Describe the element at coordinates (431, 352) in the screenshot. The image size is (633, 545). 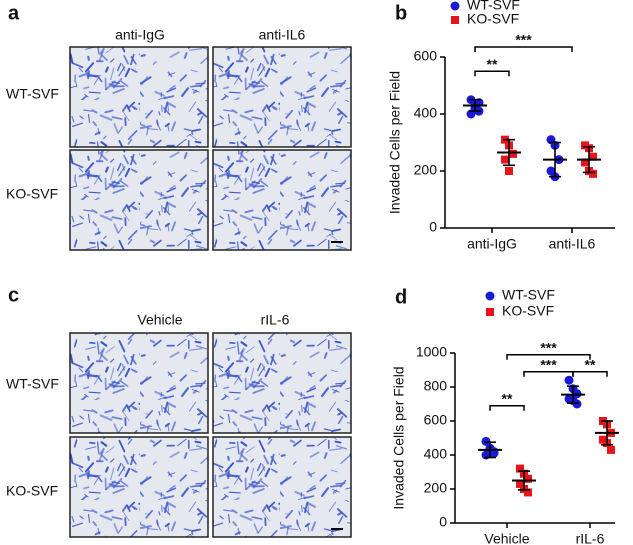
I see `y-tick-label: 1000` at that location.